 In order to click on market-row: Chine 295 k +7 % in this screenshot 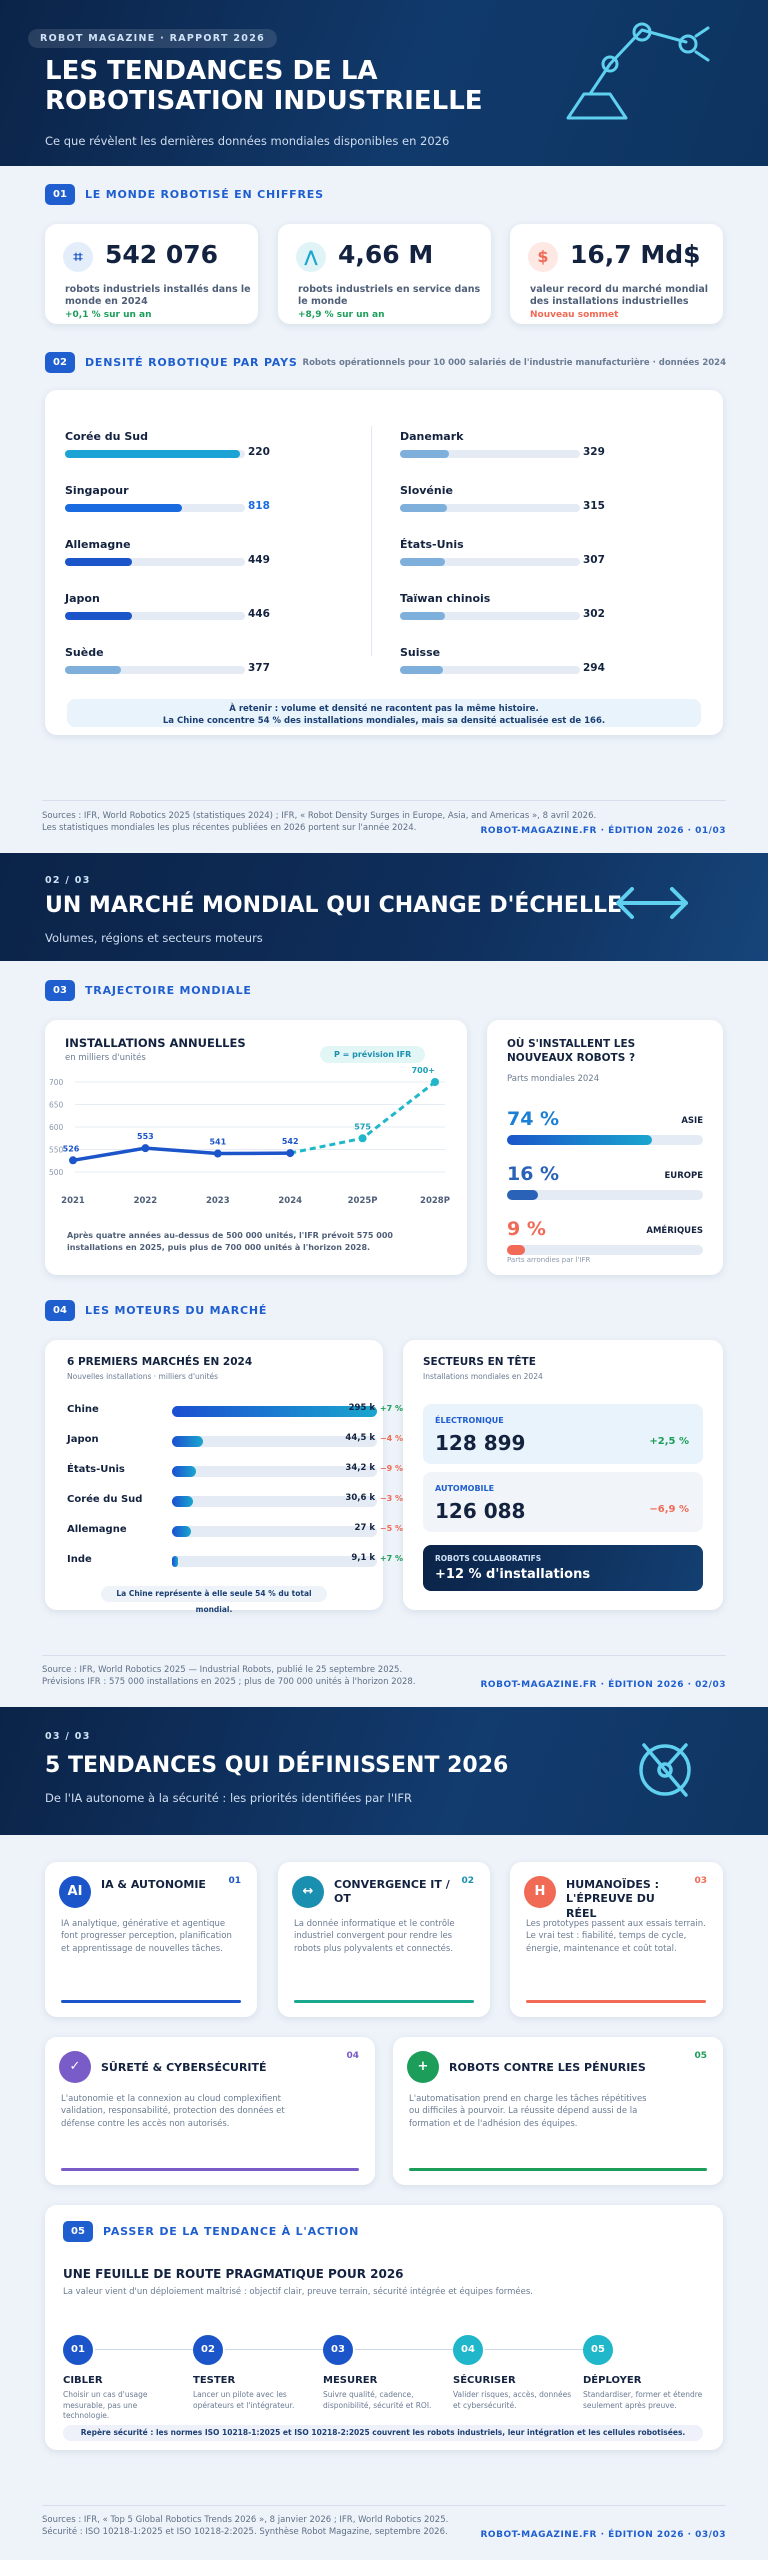, I will do `click(235, 1412)`.